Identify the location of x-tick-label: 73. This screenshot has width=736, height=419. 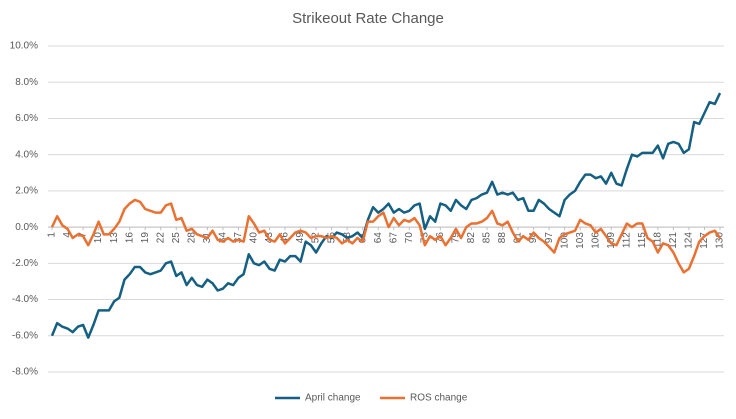
(424, 238).